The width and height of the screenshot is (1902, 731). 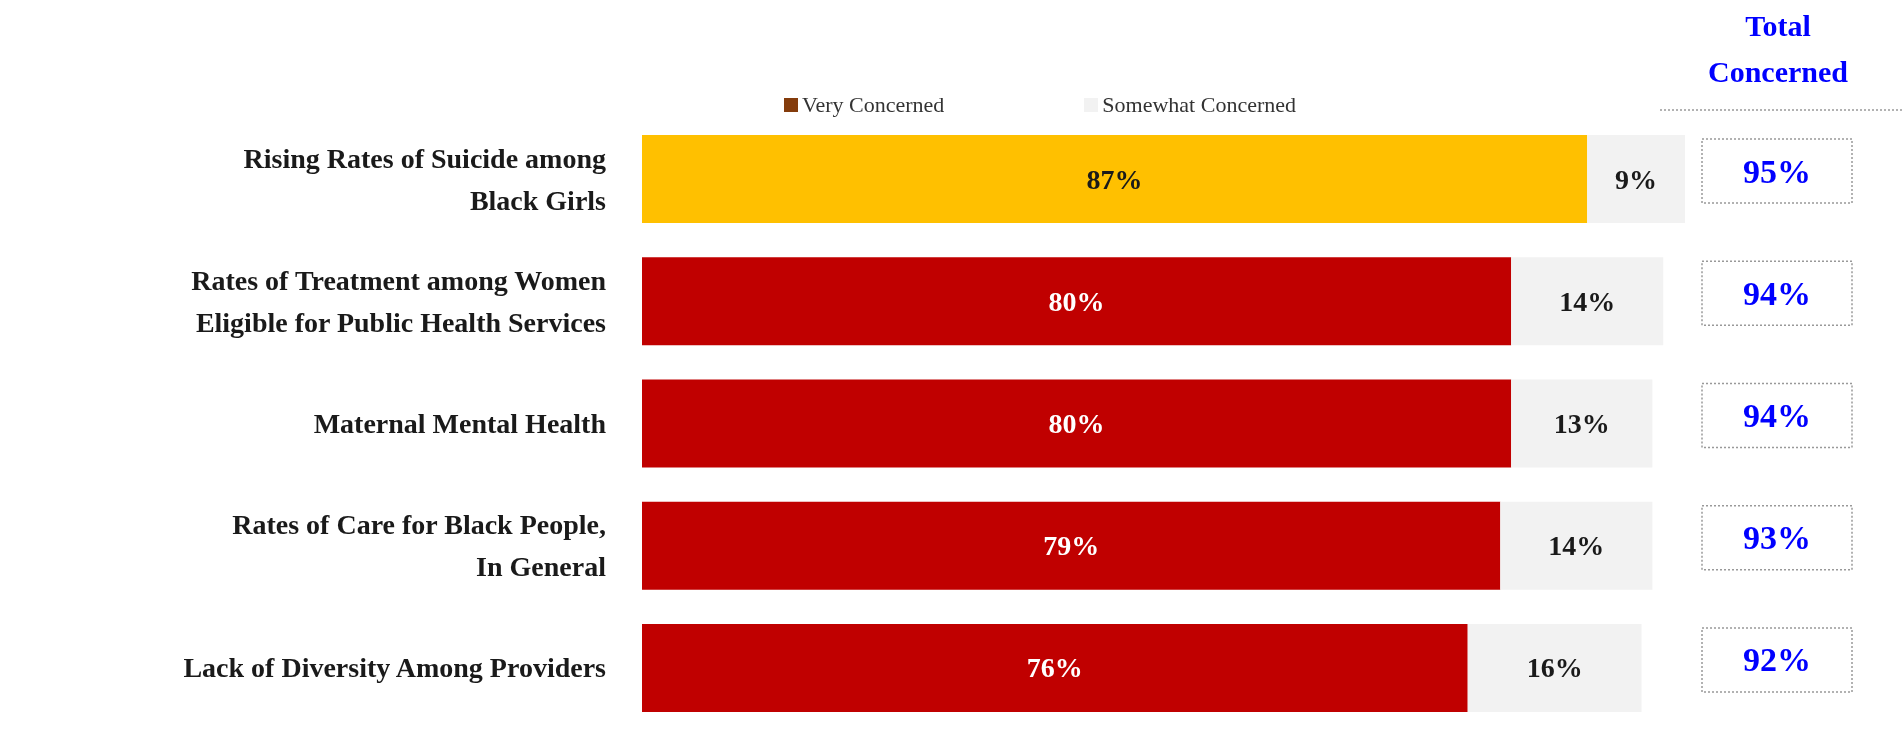 I want to click on y-tick-label: Maternal Mental Health, so click(x=460, y=423).